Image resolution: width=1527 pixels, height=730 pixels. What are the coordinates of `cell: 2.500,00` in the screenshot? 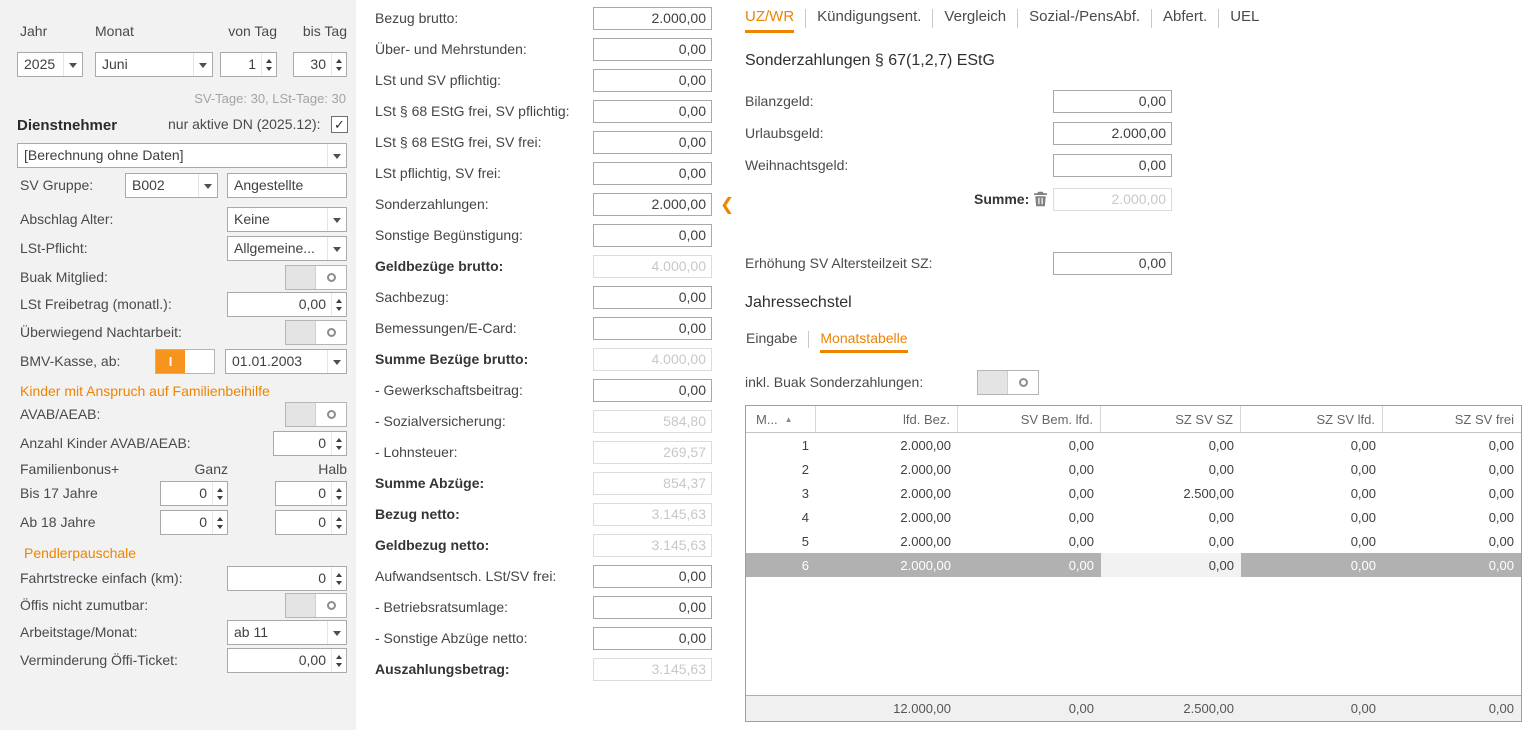 It's located at (1208, 493).